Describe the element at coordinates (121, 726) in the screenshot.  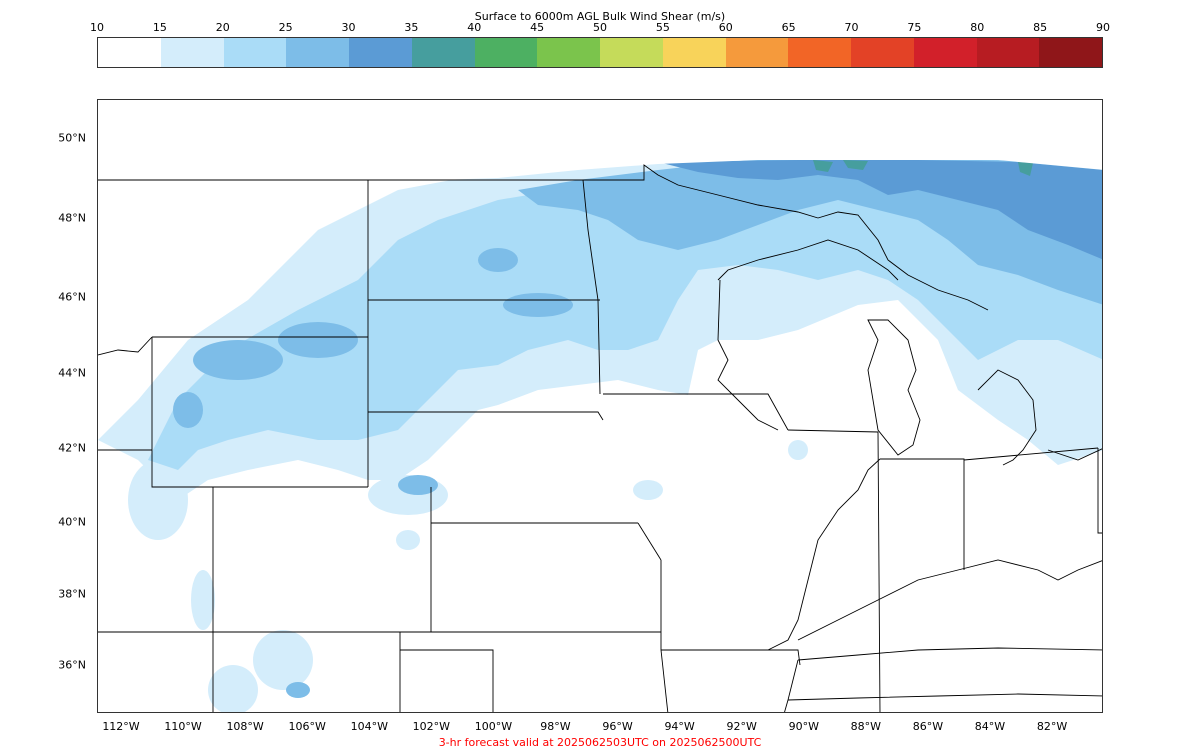
I see `longitude-label: 112°W` at that location.